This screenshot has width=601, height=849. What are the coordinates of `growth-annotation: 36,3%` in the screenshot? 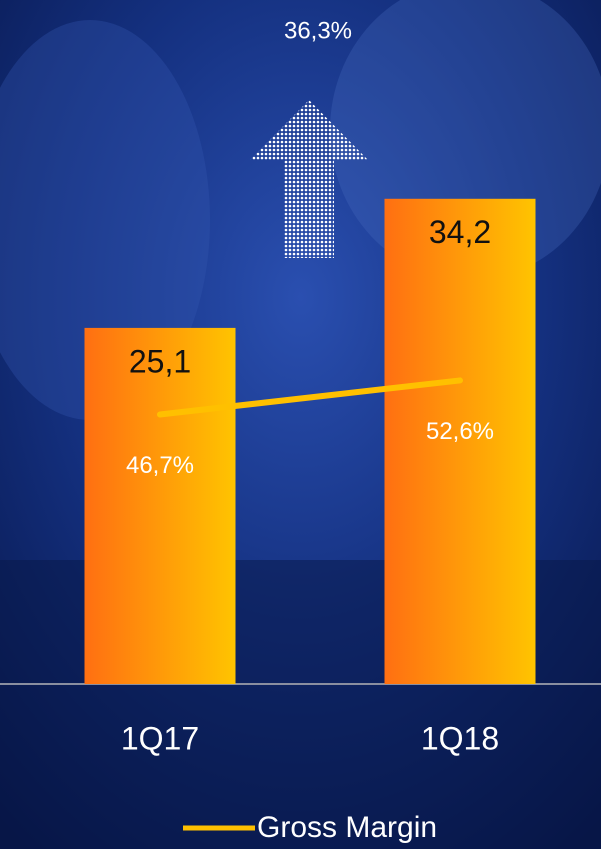 It's located at (318, 30).